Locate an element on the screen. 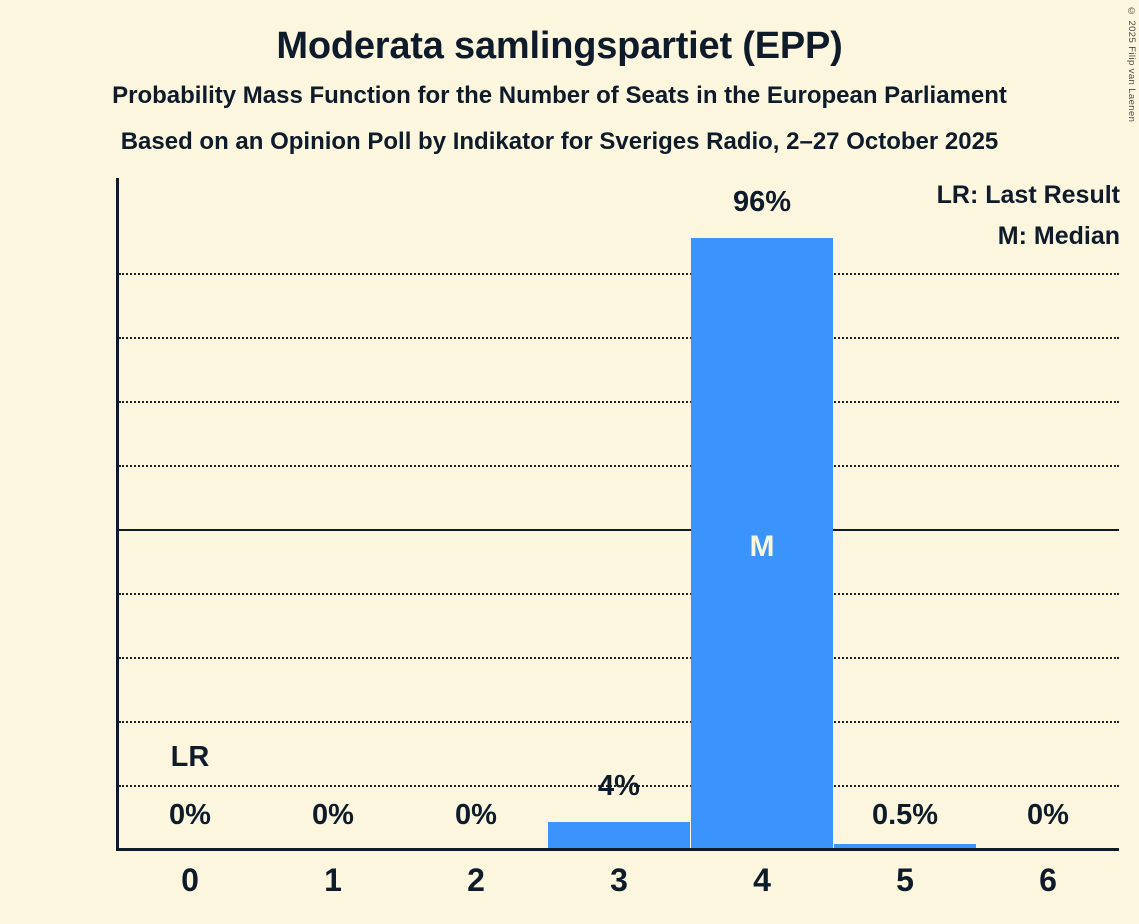 The image size is (1139, 924). bar-value-4: 96% is located at coordinates (762, 202).